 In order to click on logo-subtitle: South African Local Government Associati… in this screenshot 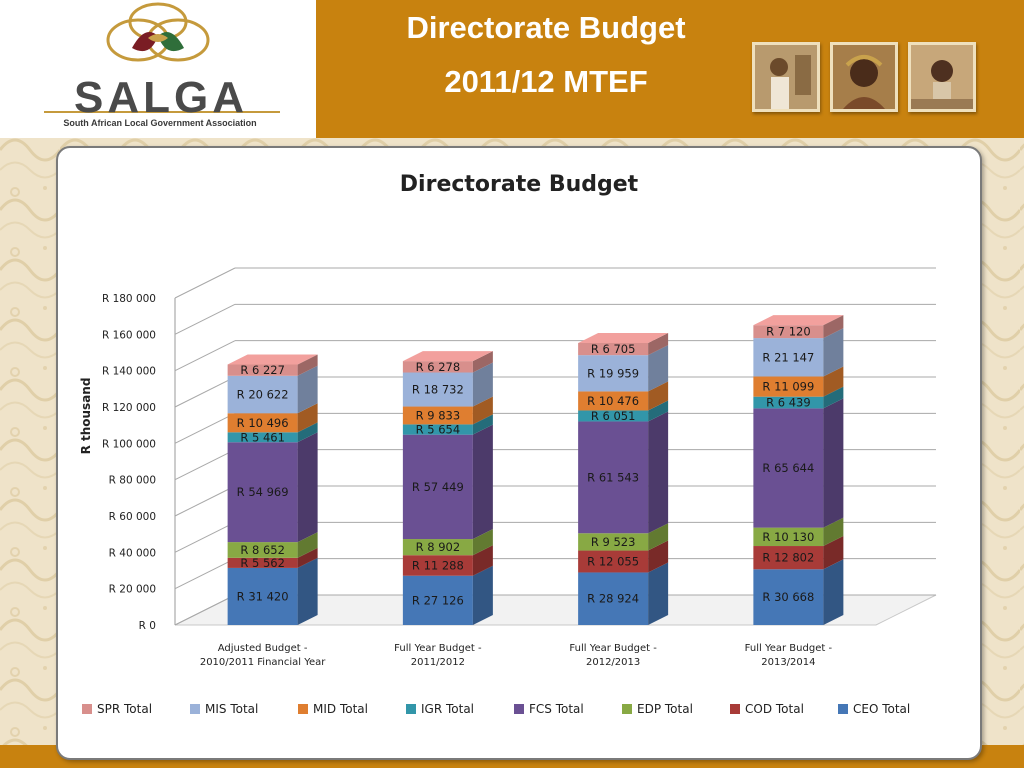, I will do `click(160, 123)`.